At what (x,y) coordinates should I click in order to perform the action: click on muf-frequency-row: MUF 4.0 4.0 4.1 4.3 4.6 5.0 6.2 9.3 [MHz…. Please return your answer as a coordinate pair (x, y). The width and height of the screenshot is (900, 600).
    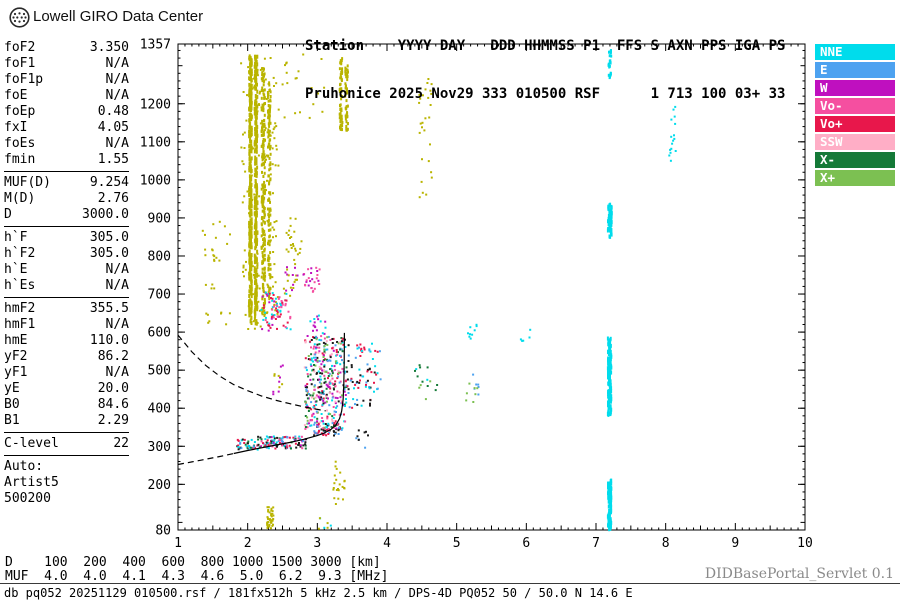
    Looking at the image, I should click on (197, 576).